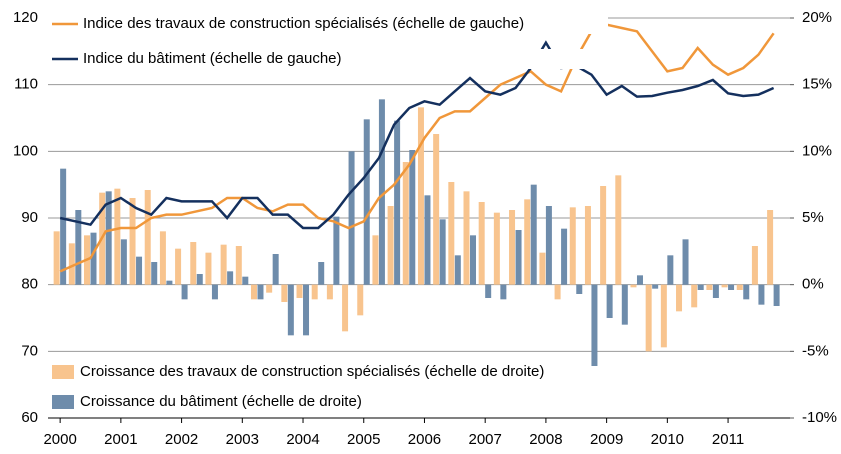 The image size is (841, 454). Describe the element at coordinates (25, 17) in the screenshot. I see `y-tick-label: 120` at that location.